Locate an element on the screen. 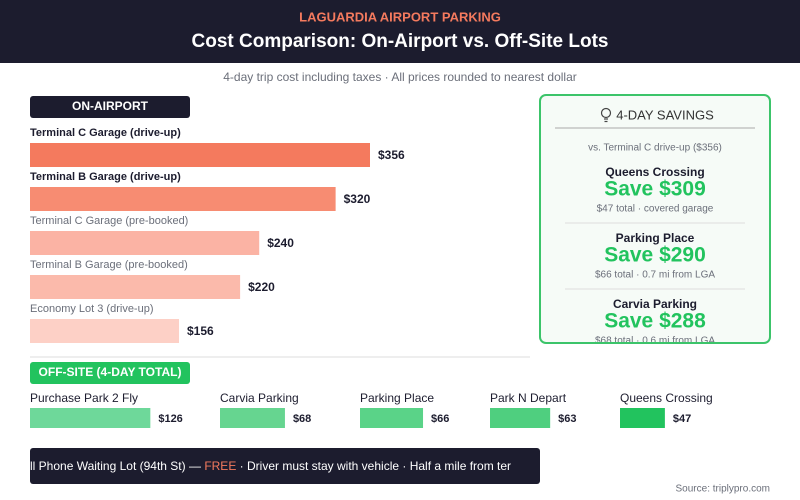 This screenshot has height=500, width=800. value-label: $356 is located at coordinates (391, 155).